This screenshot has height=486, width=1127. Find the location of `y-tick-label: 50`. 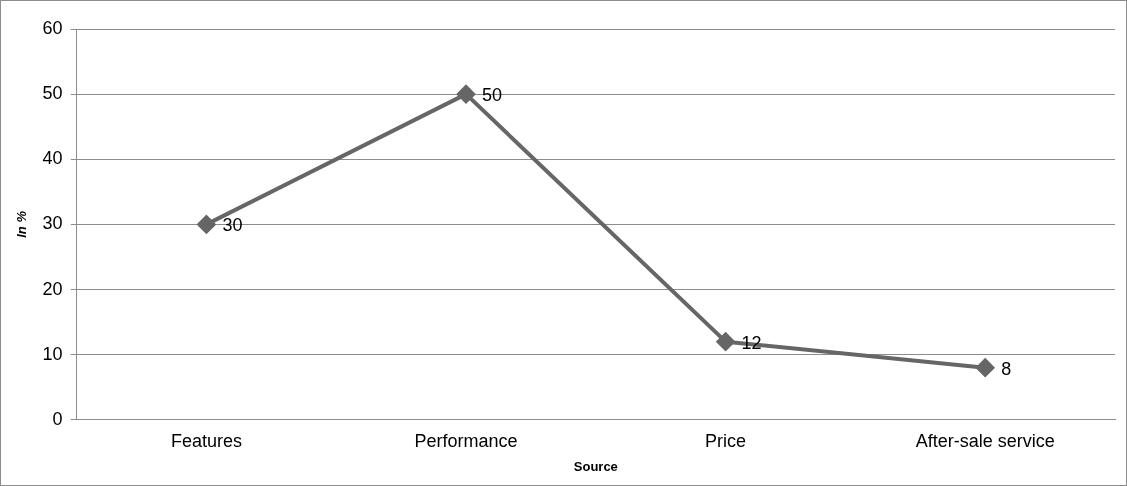

y-tick-label: 50 is located at coordinates (52, 93).